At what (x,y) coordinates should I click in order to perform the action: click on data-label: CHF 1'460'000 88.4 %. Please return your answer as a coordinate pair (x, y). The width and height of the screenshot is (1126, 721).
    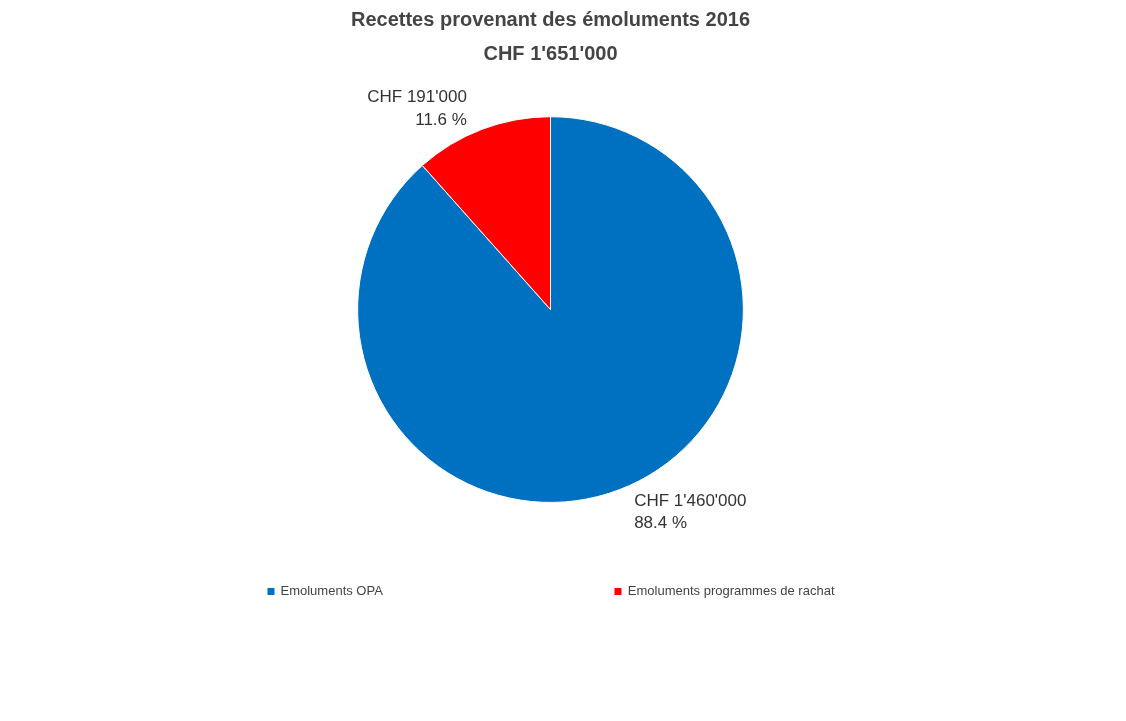
    Looking at the image, I should click on (690, 511).